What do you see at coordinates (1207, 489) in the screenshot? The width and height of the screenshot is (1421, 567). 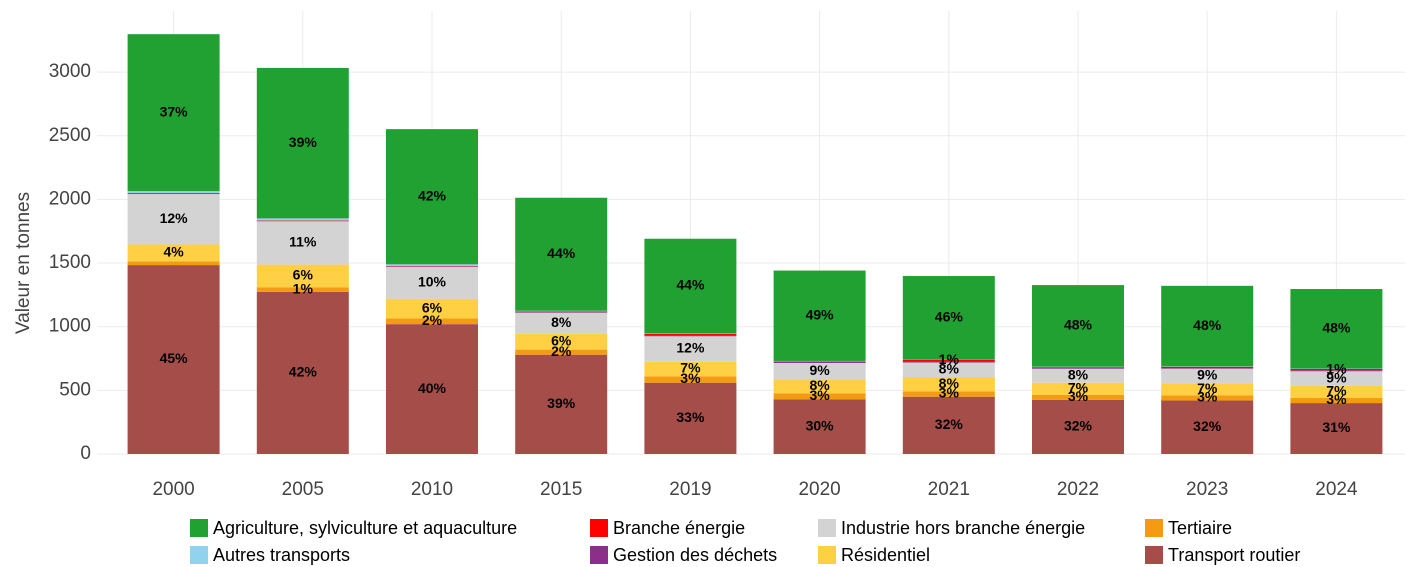 I see `x-tick-label: 2023` at bounding box center [1207, 489].